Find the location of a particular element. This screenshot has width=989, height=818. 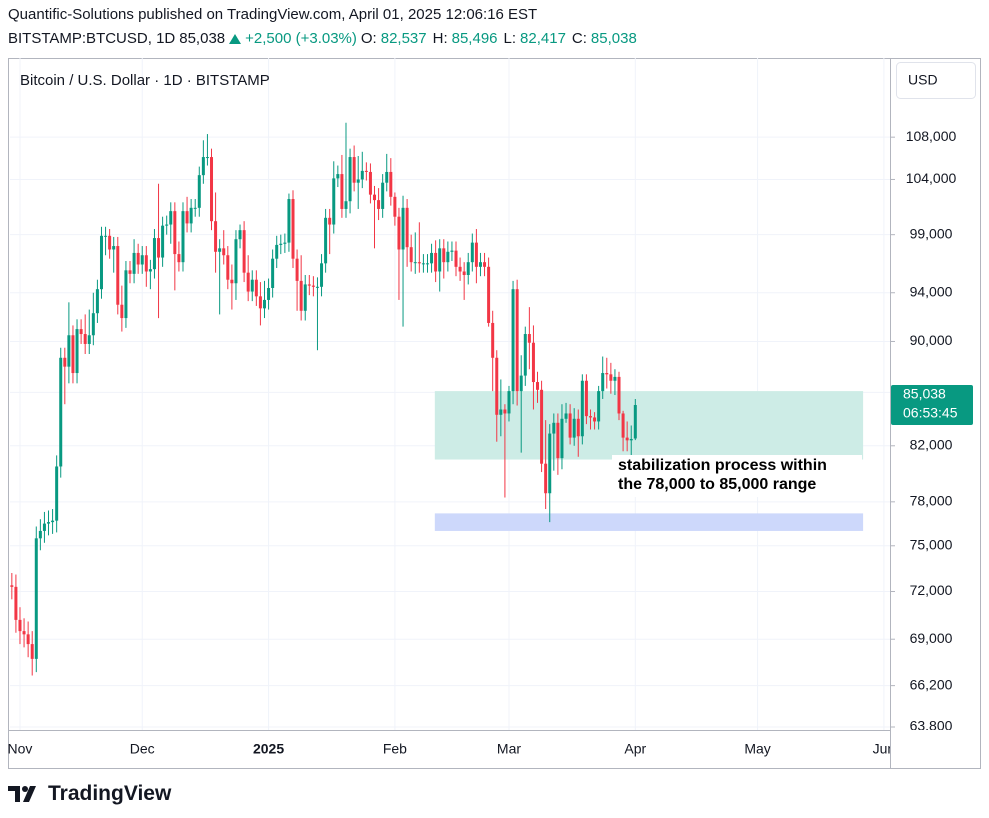

chart-title: Bitcoin / U.S. Dollar · 1D · BITSTAMP is located at coordinates (145, 80).